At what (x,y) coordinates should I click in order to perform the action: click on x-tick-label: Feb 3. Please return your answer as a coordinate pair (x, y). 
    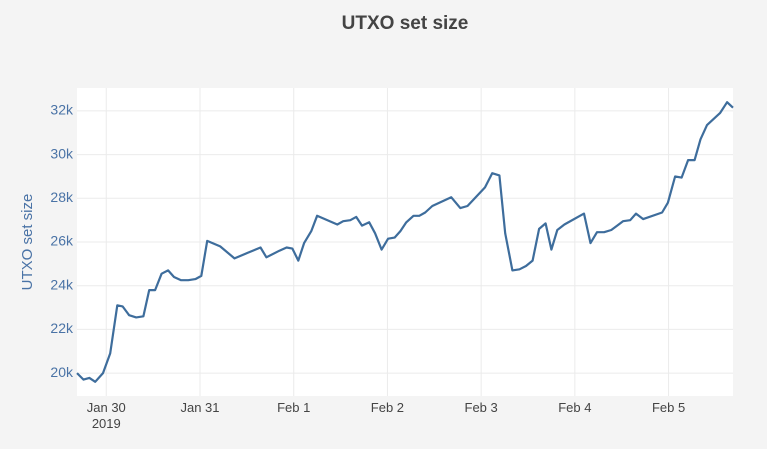
    Looking at the image, I should click on (481, 407).